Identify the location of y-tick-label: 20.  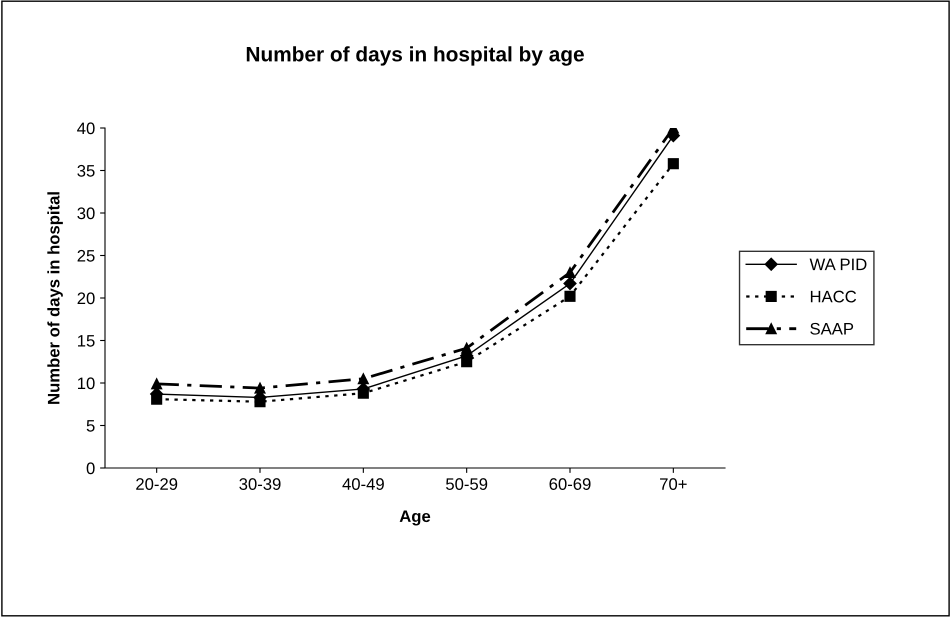
(86, 298).